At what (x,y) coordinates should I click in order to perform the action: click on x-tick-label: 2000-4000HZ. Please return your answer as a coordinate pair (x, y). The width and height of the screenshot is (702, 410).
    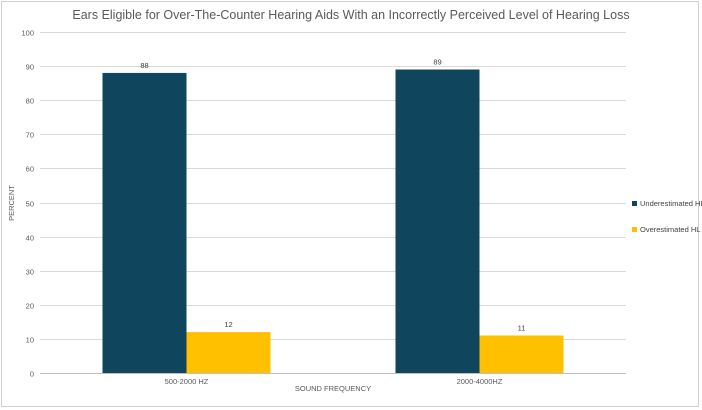
    Looking at the image, I should click on (480, 381).